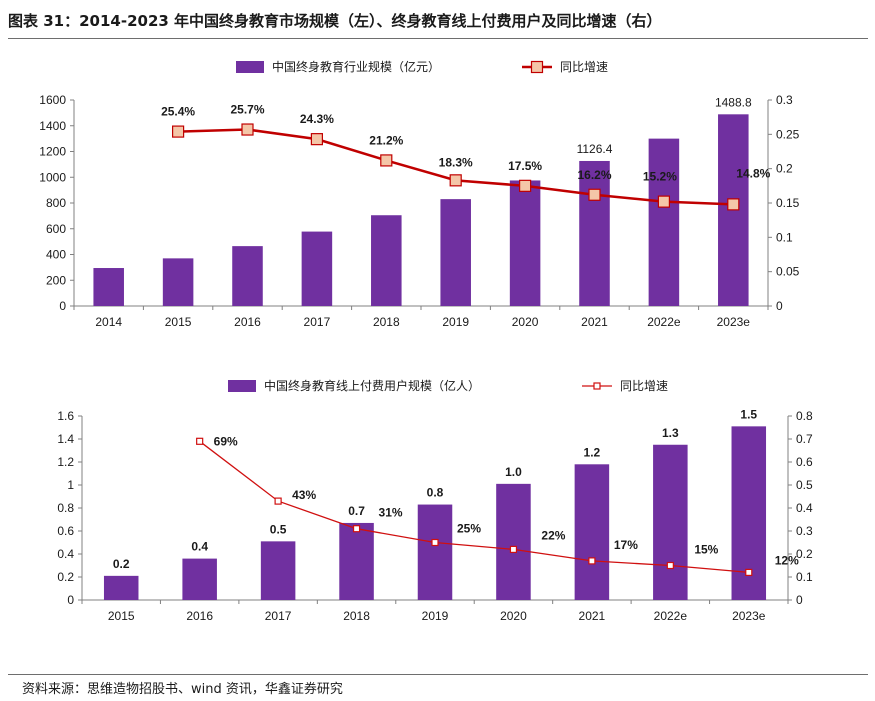 Image resolution: width=875 pixels, height=701 pixels. Describe the element at coordinates (56, 280) in the screenshot. I see `left-tick-label: 200` at that location.